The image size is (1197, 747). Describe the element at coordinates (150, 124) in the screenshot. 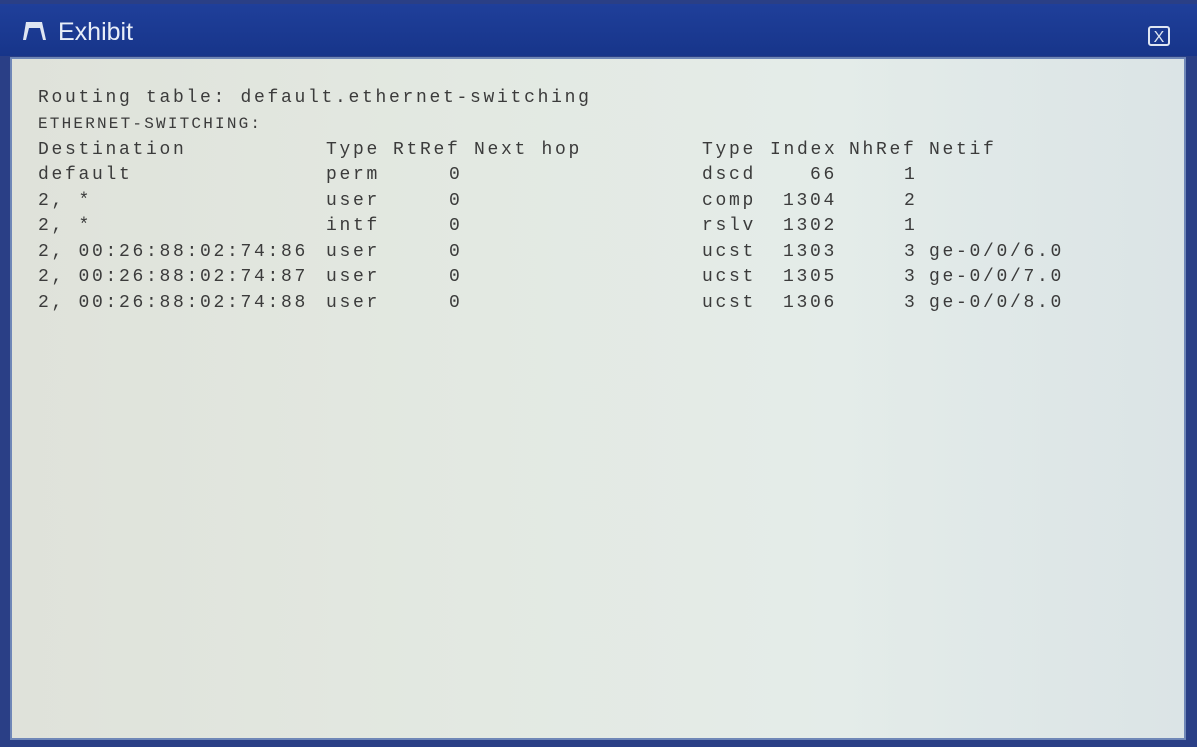

I see `section-heading: ETHERNET-SWITCHING:` at that location.